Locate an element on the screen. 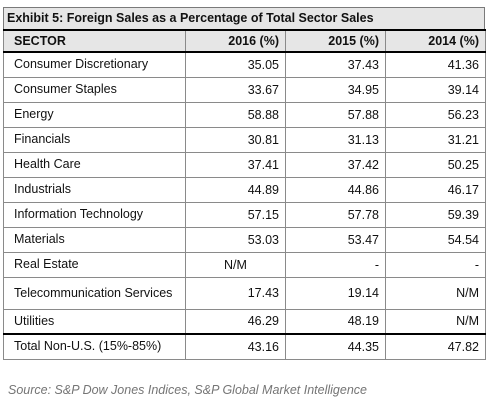  table-row: Industrials 44.89 44.86 46.17 is located at coordinates (244, 189).